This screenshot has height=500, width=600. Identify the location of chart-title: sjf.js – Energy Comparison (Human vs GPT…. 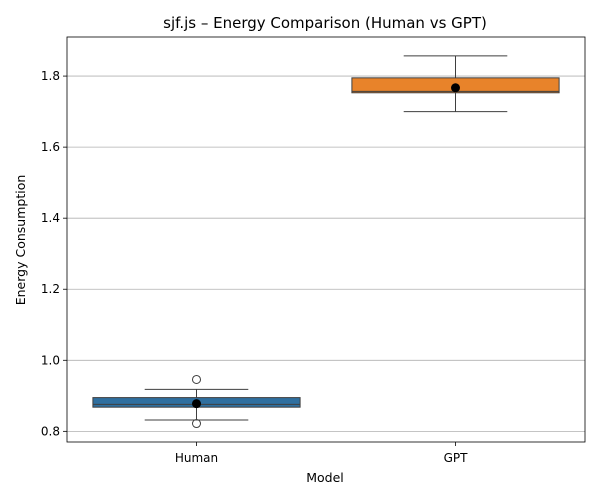
(325, 23).